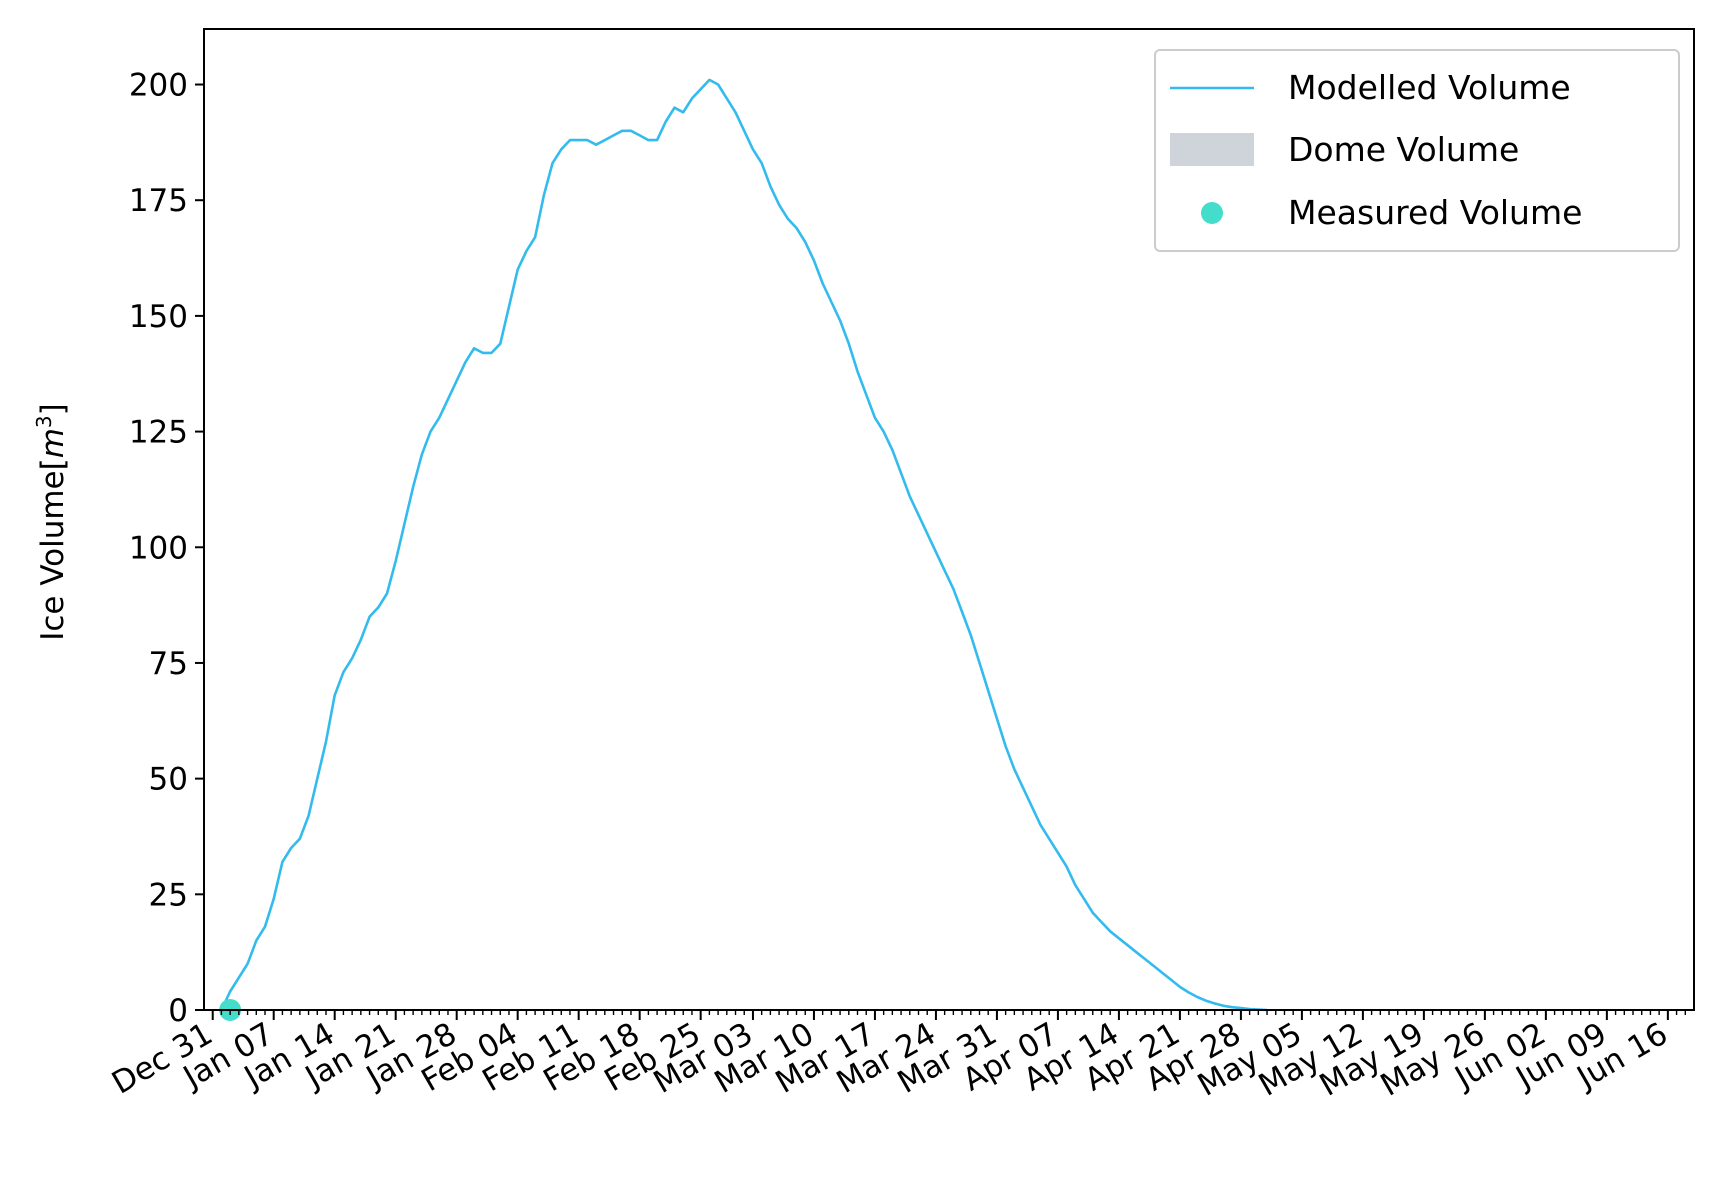 This screenshot has width=1720, height=1180. What do you see at coordinates (158, 548) in the screenshot?
I see `y-tick-label: 100` at bounding box center [158, 548].